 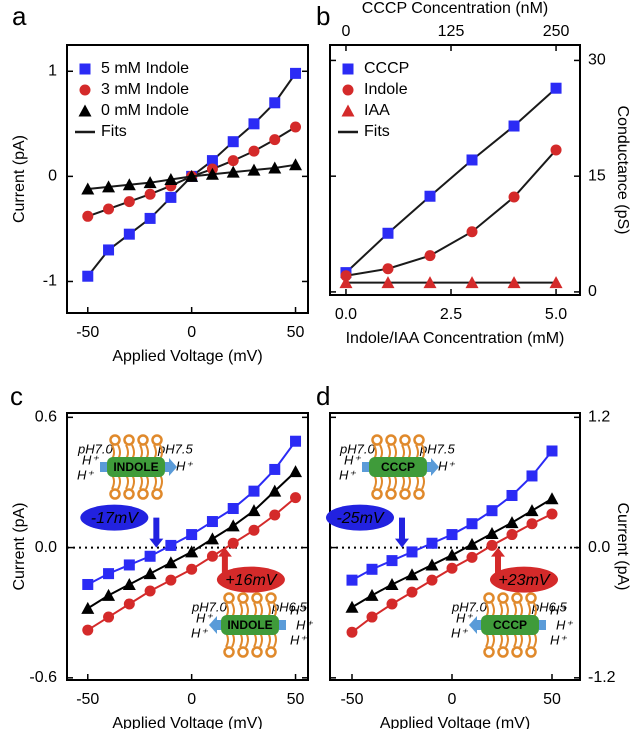 What do you see at coordinates (451, 31) in the screenshot?
I see `x2-tick-label: 125` at bounding box center [451, 31].